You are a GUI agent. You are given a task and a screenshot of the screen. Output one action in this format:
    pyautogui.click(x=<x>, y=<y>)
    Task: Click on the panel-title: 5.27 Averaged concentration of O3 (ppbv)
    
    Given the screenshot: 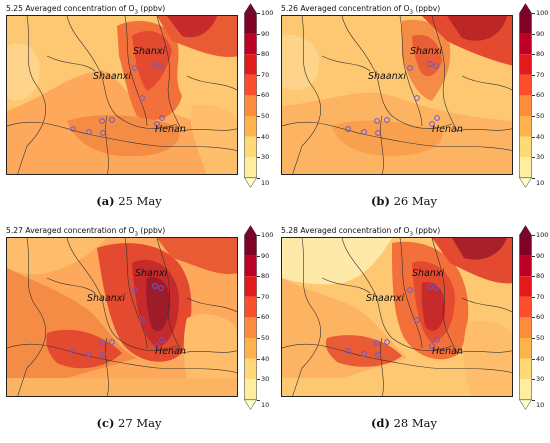 What is the action you would take?
    pyautogui.click(x=86, y=232)
    